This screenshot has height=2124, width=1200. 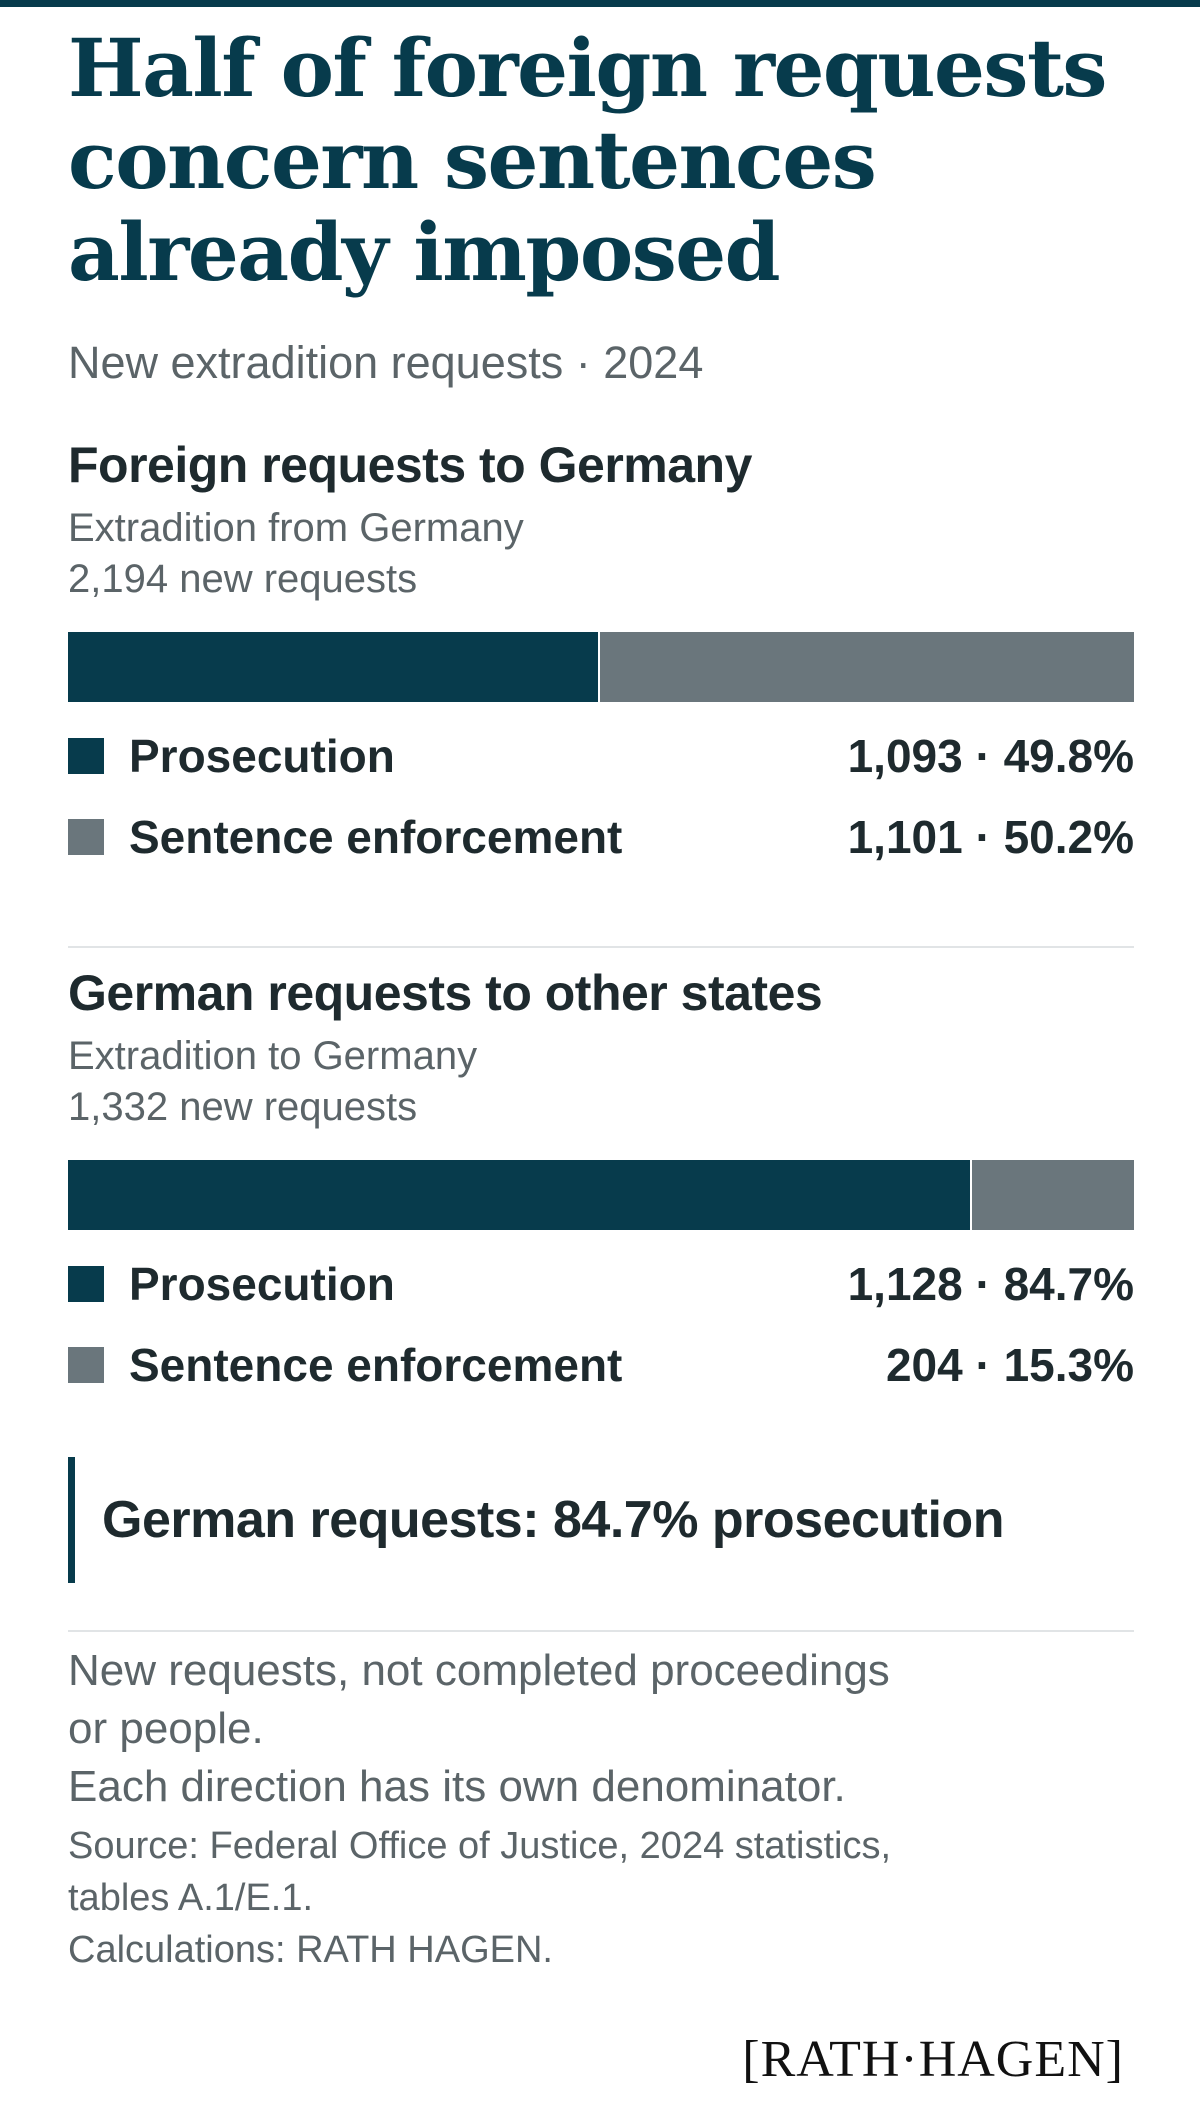 I want to click on section-total: 2,194 new requests, so click(x=243, y=579).